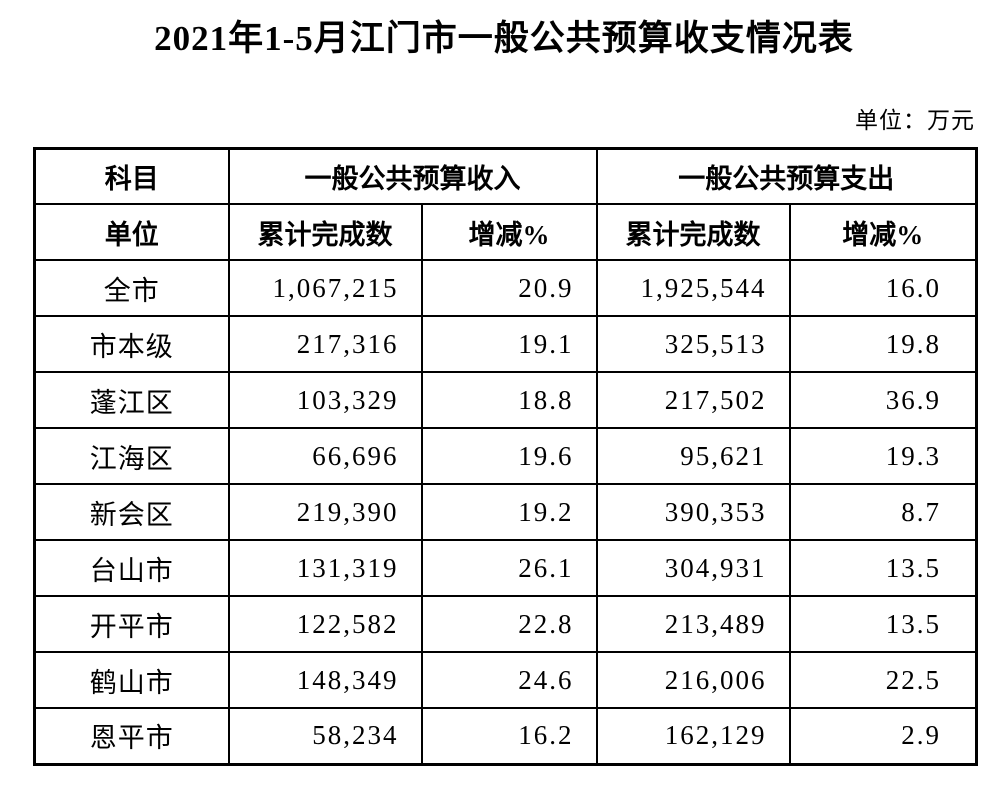  Describe the element at coordinates (693, 736) in the screenshot. I see `expenditure-total-cell: 162,129` at that location.